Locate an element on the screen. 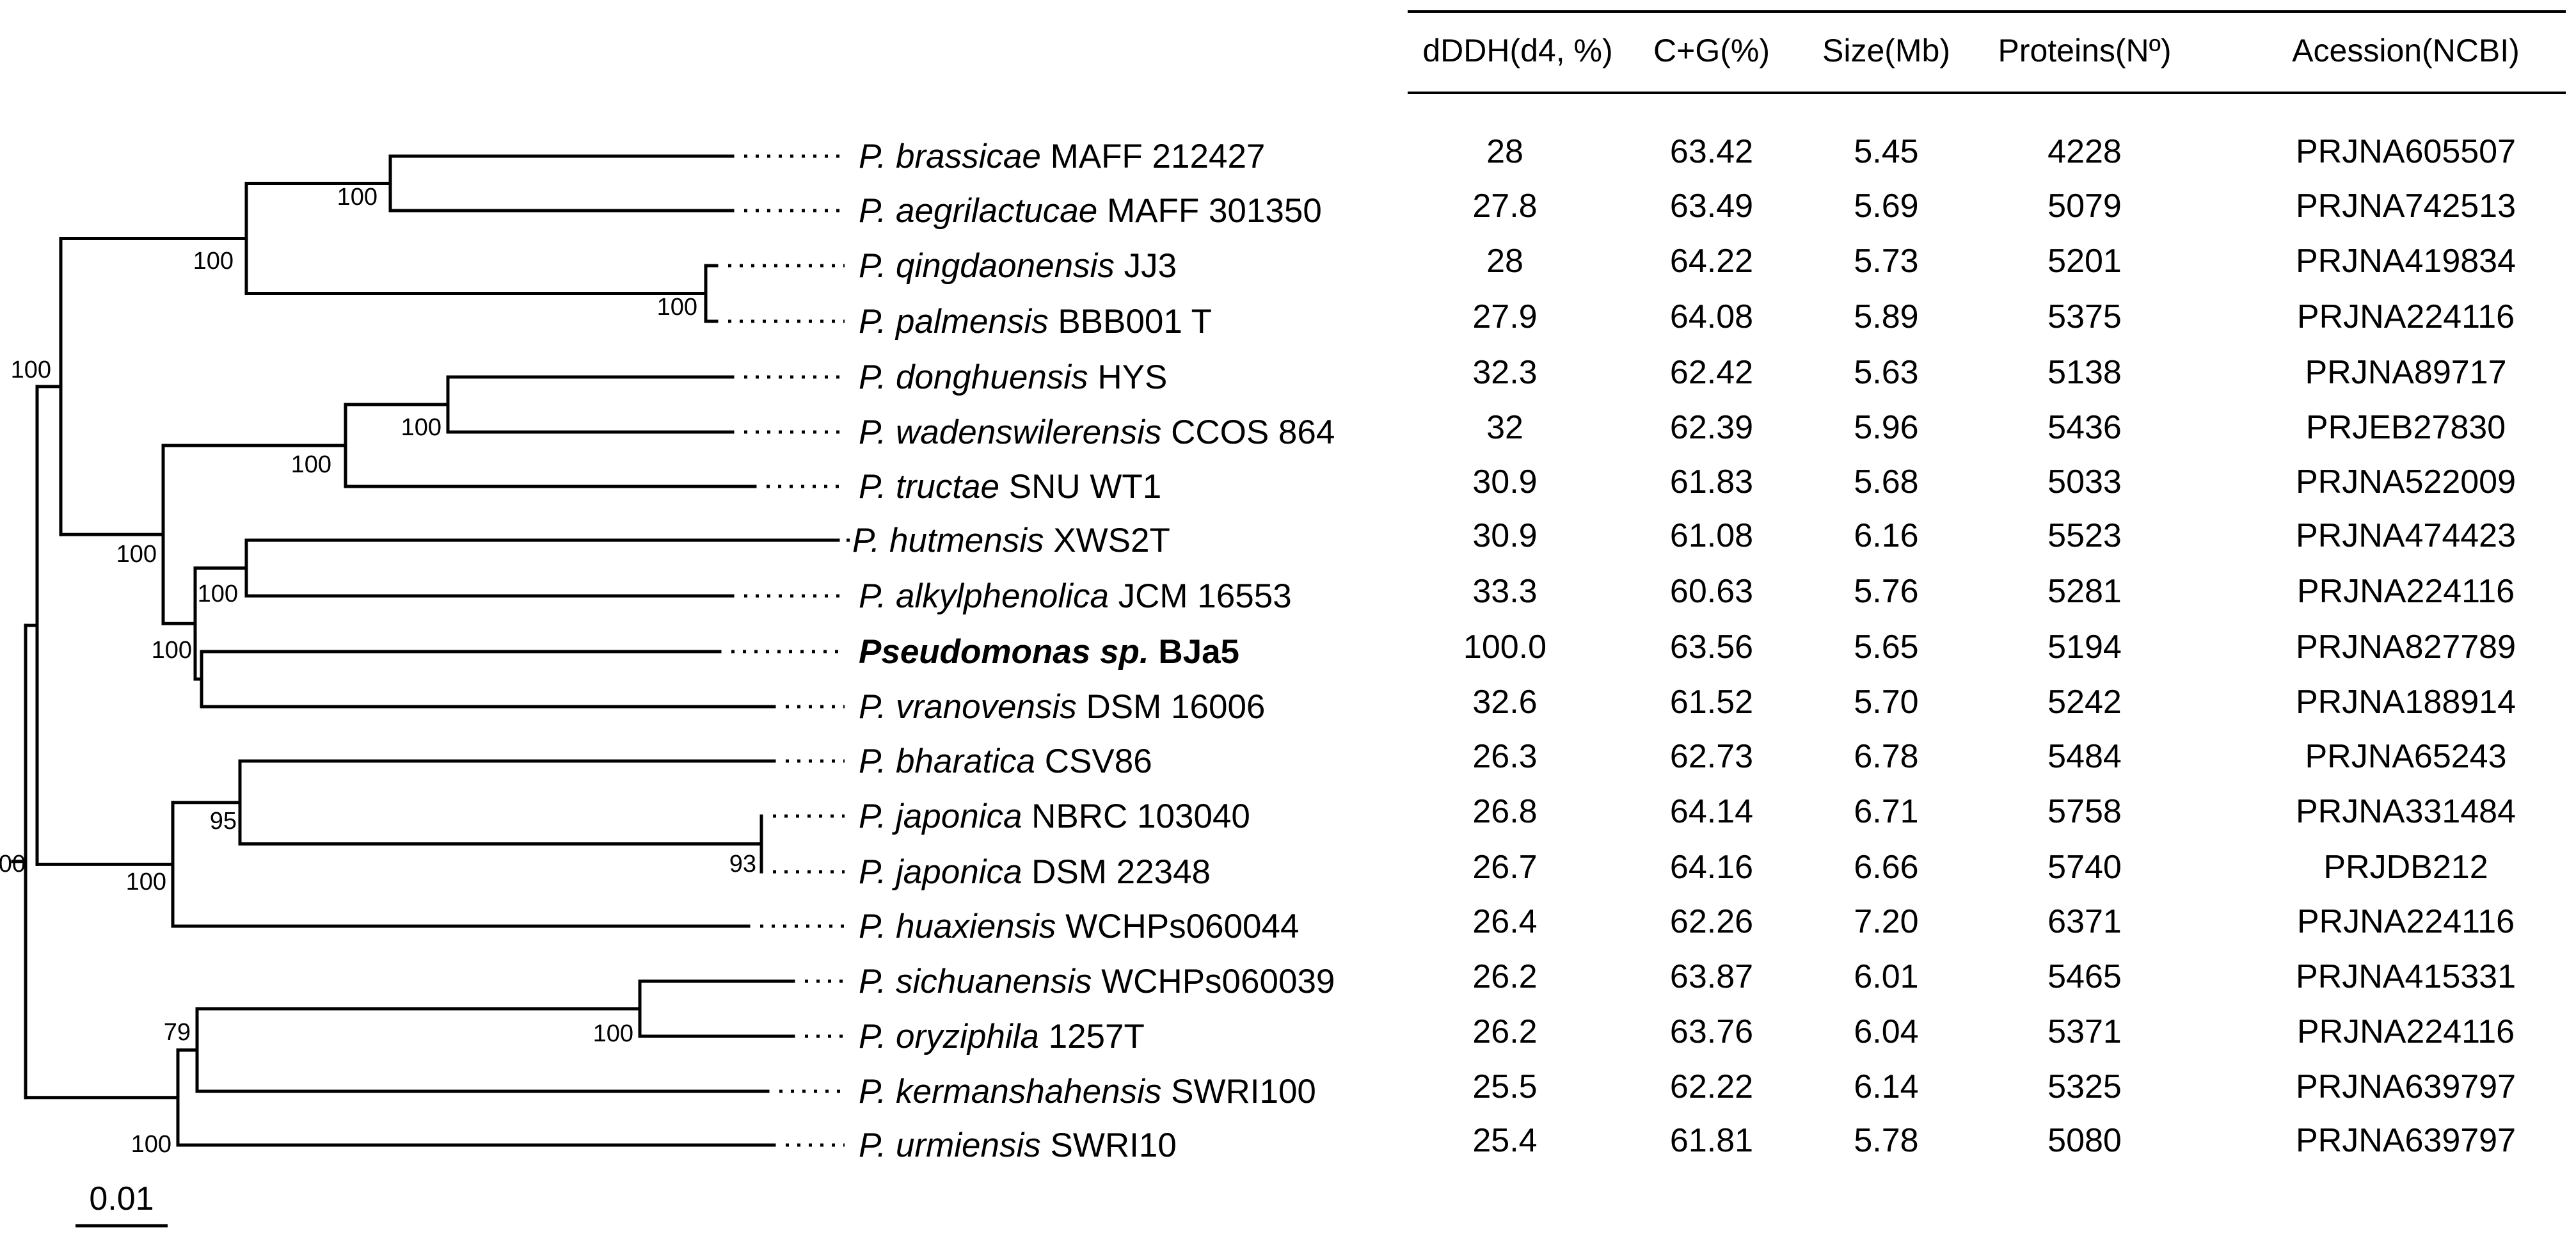  table-cell: 61.81 is located at coordinates (1711, 1140).